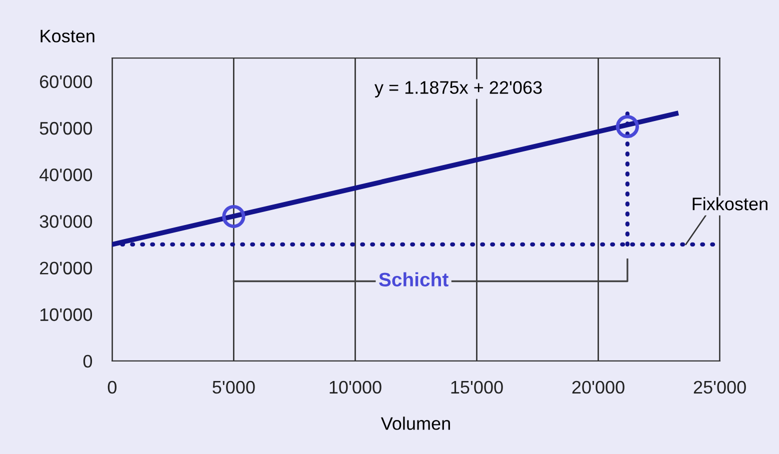  I want to click on y-tick-label: 40'000, so click(65, 175).